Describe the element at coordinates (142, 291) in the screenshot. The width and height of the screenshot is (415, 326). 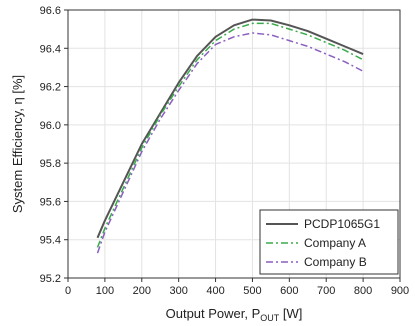
I see `x-tick-label: 200` at that location.